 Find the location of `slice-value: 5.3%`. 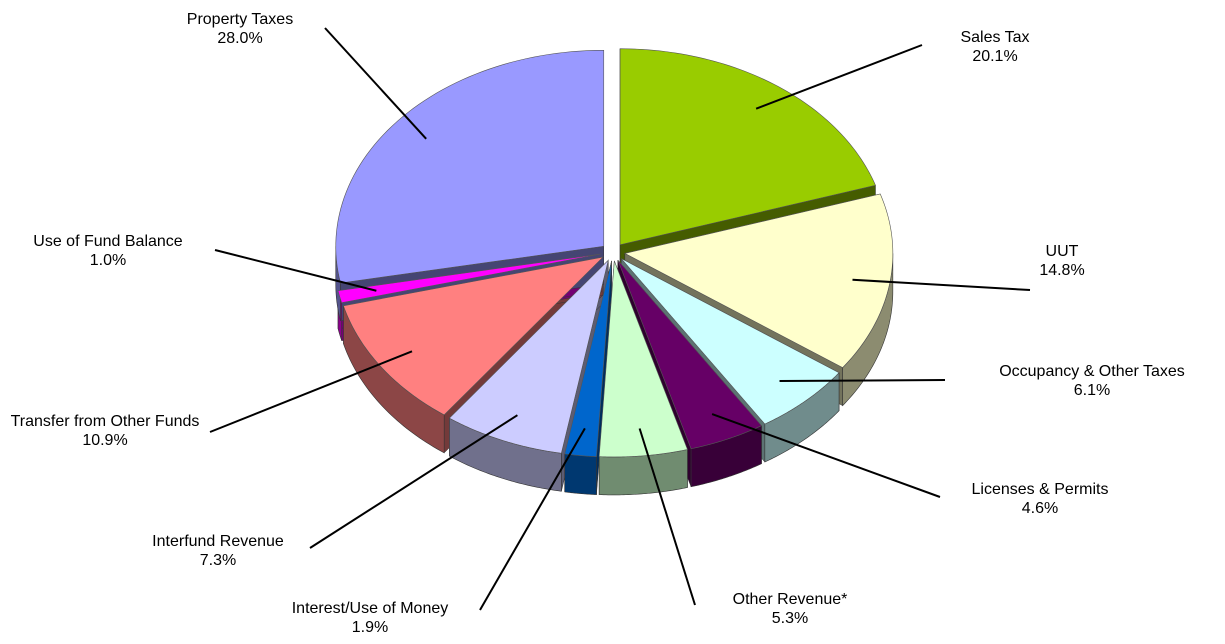

slice-value: 5.3% is located at coordinates (790, 618).